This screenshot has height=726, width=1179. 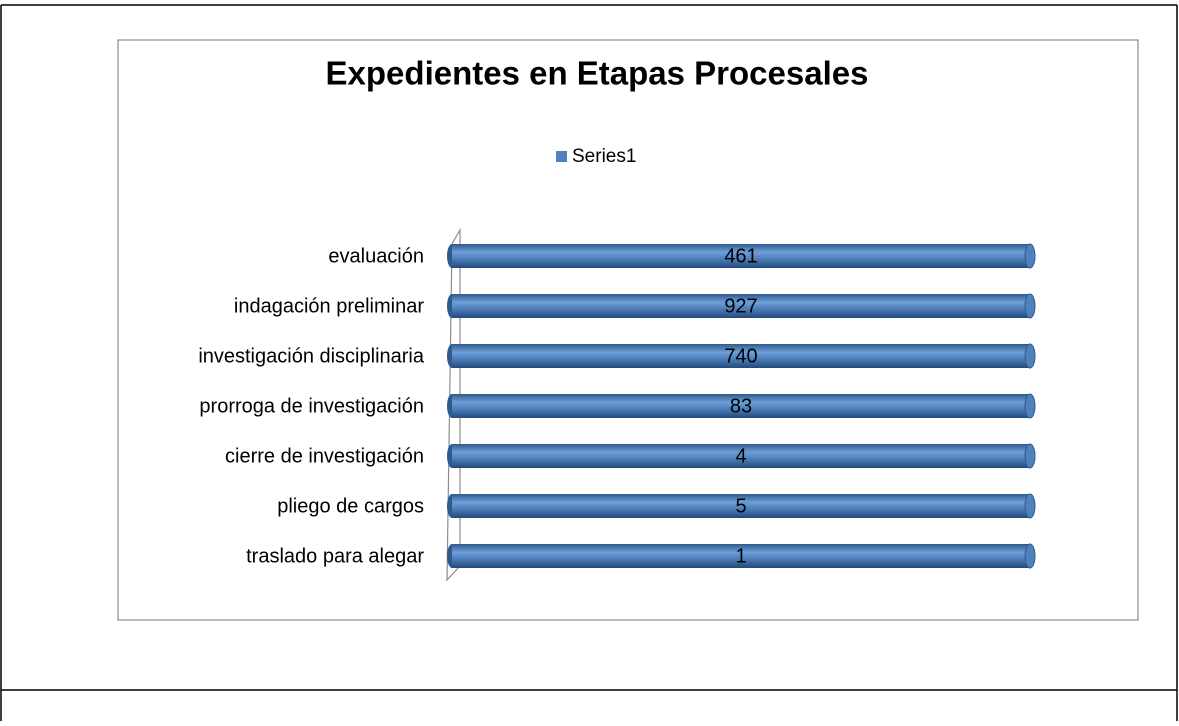 I want to click on y-tick-label: investigación disciplinaria, so click(x=311, y=356).